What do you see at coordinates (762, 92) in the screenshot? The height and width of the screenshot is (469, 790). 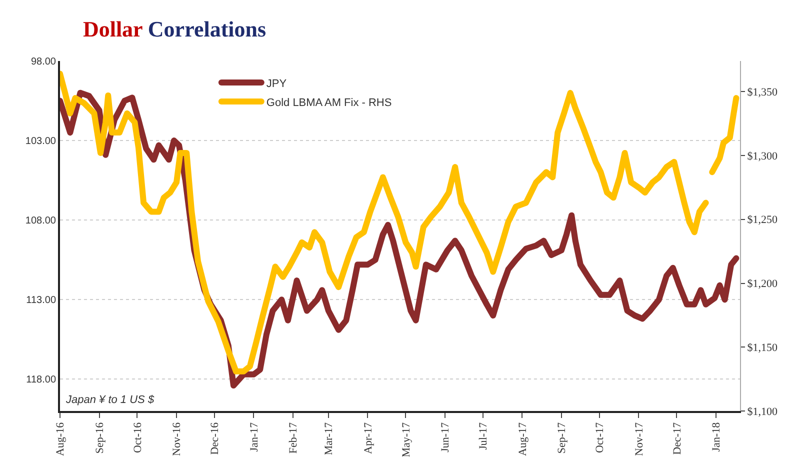 I see `y2-tick-label: $1,350` at bounding box center [762, 92].